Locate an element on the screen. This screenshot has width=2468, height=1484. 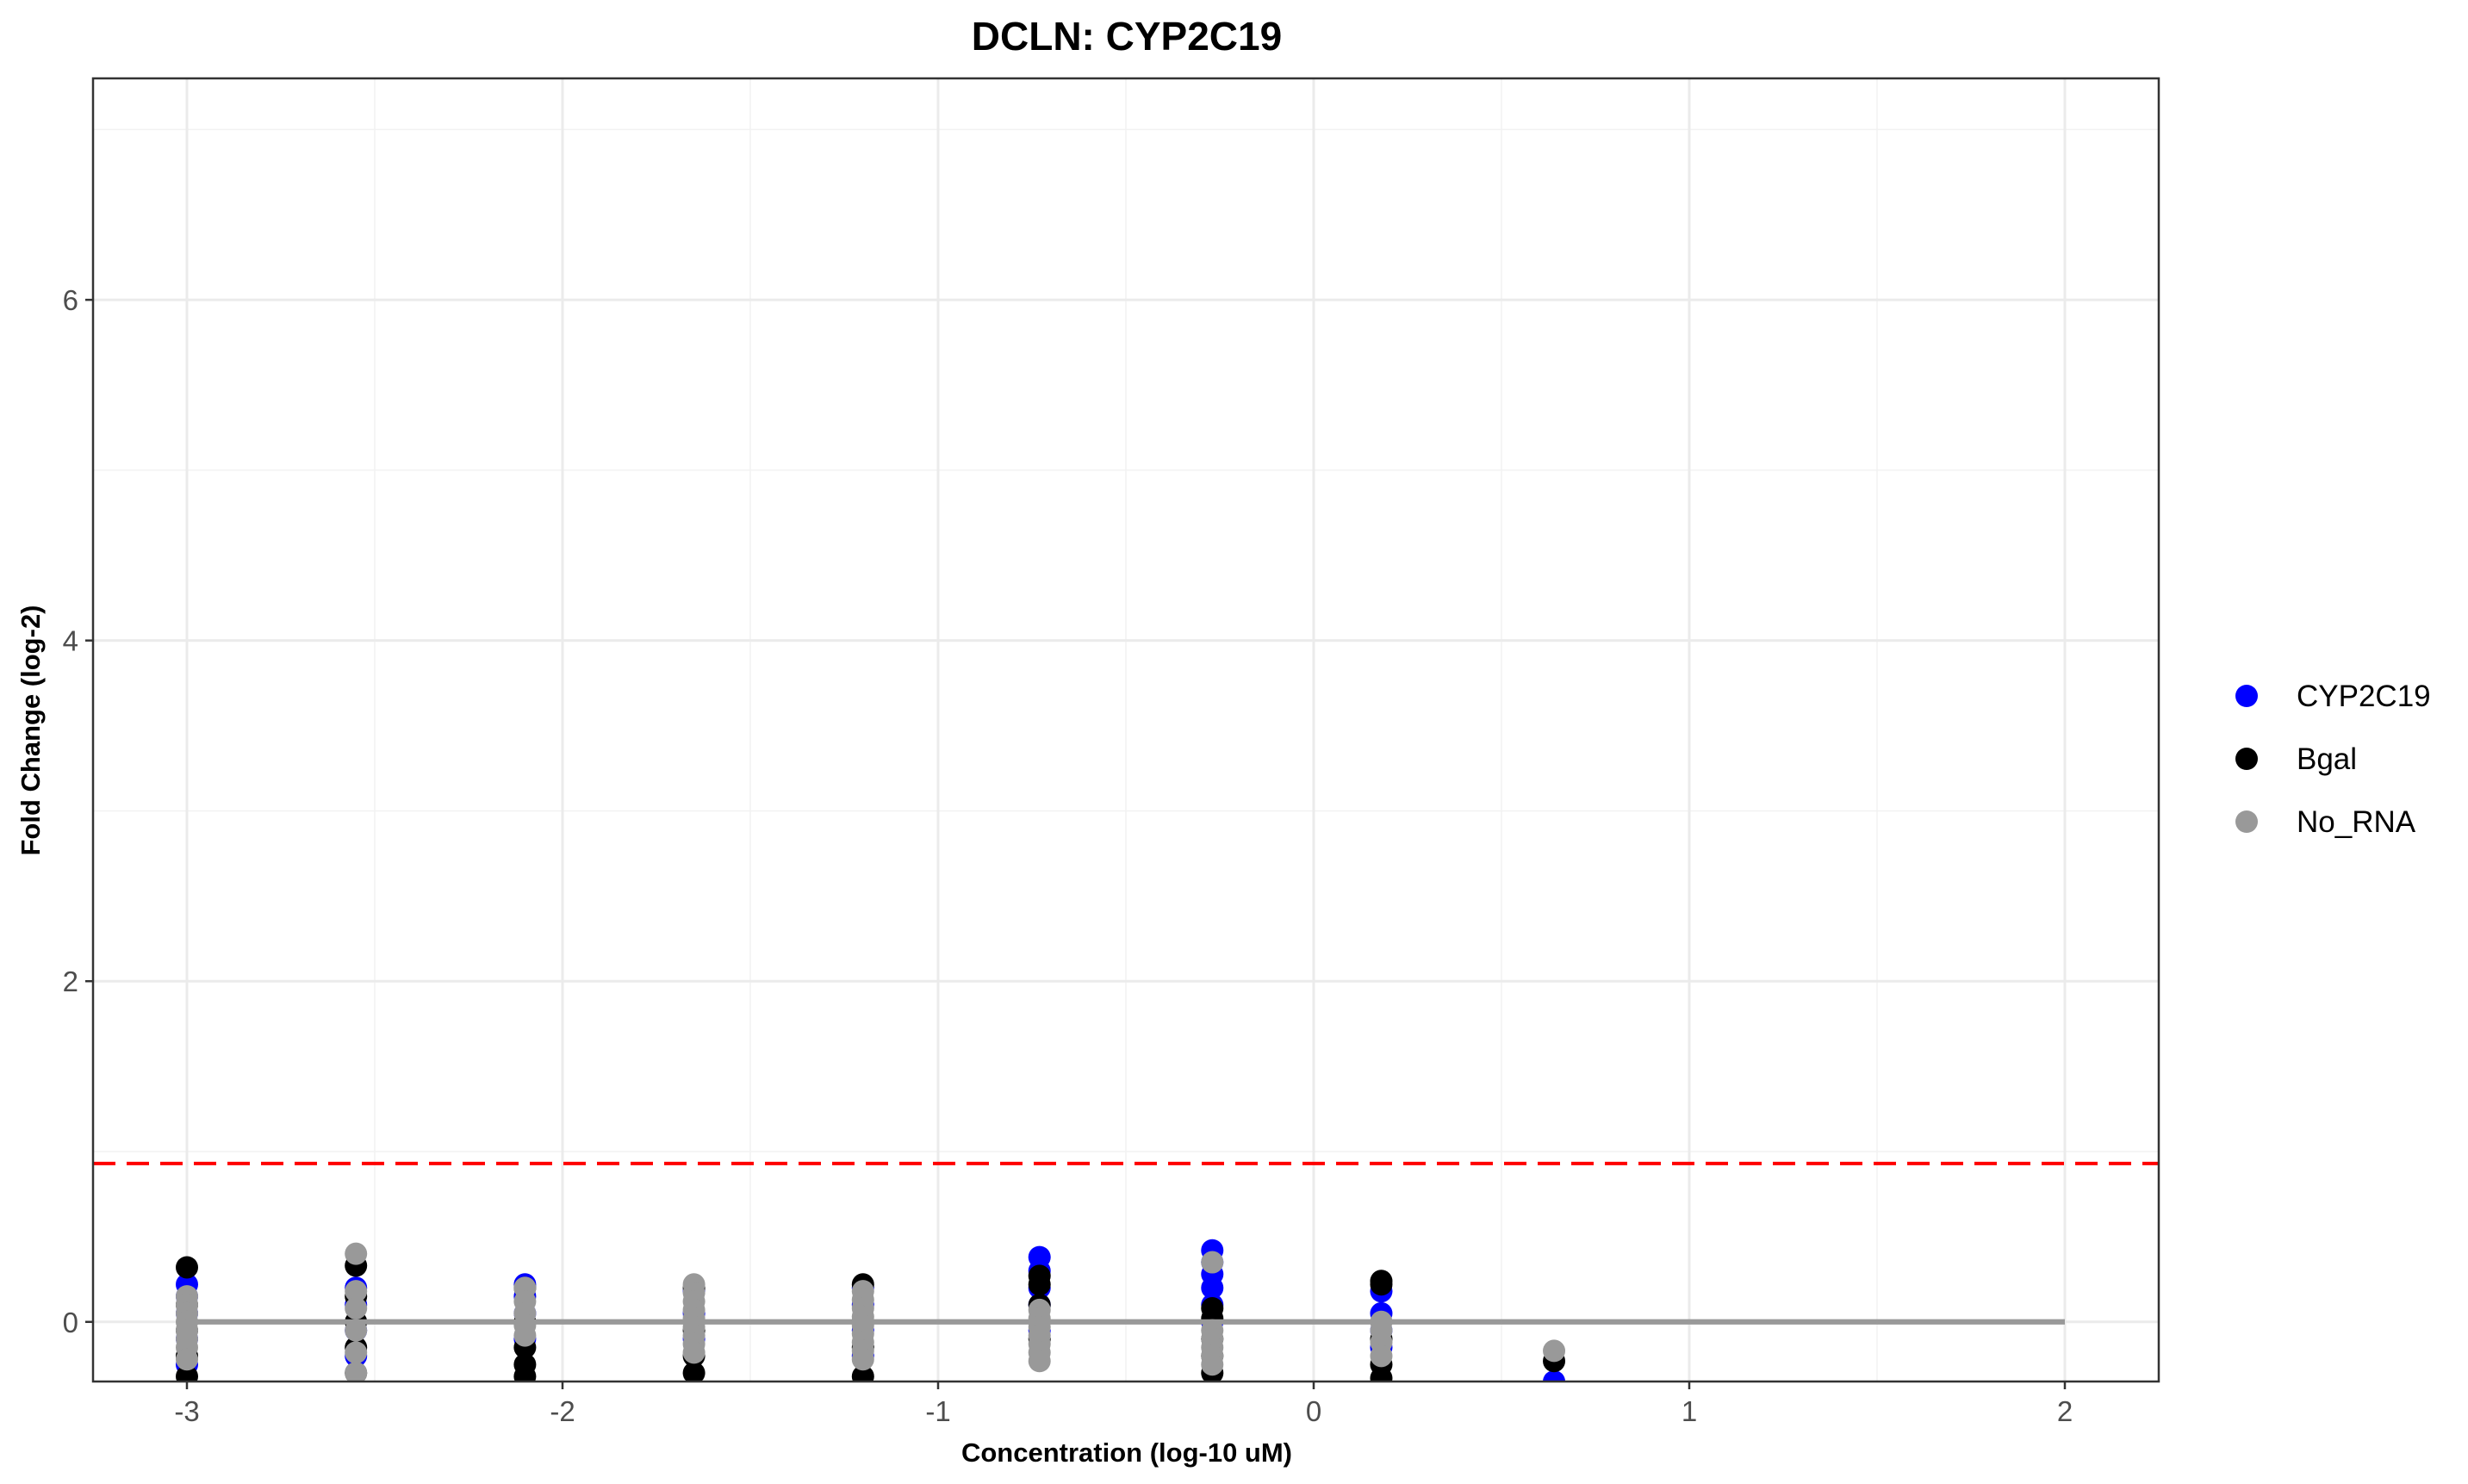
legend: CYP2C19 Bgal No_RNA is located at coordinates (2333, 759).